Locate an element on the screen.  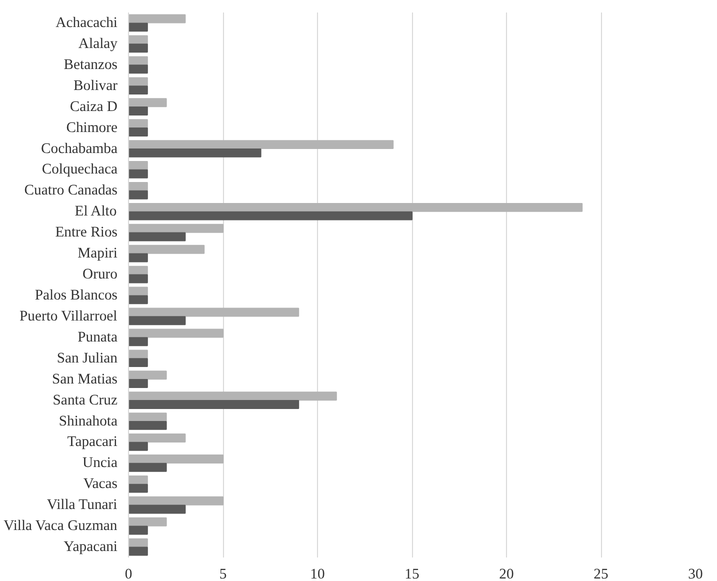
y-tick-label: Yapacani is located at coordinates (91, 547).